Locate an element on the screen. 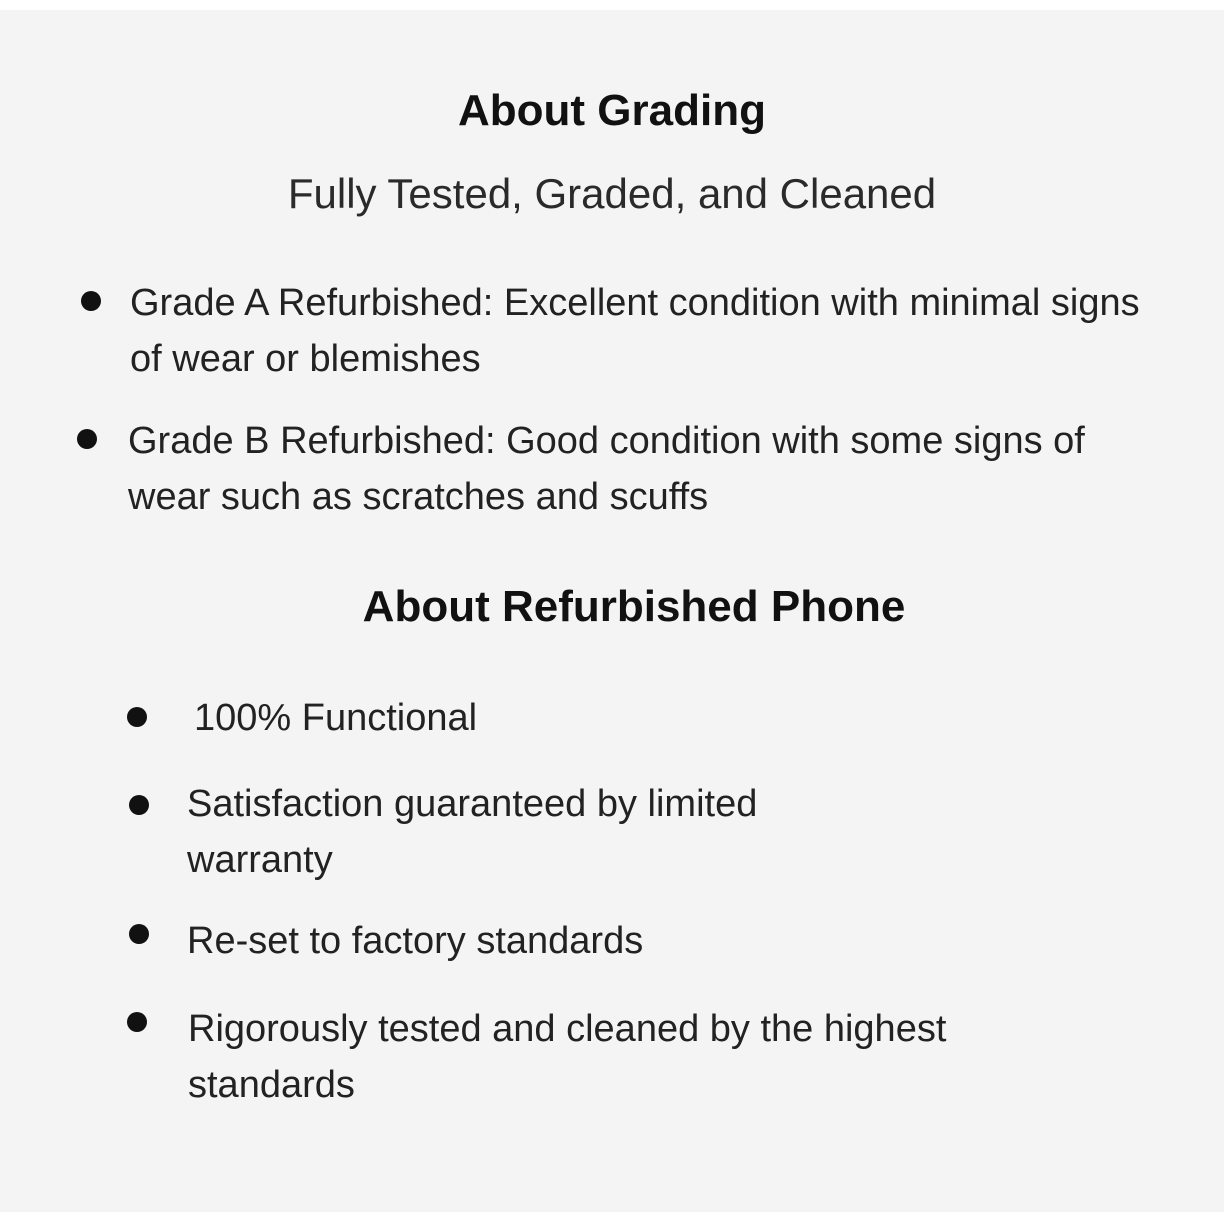  grading-title: About Grading is located at coordinates (612, 110).